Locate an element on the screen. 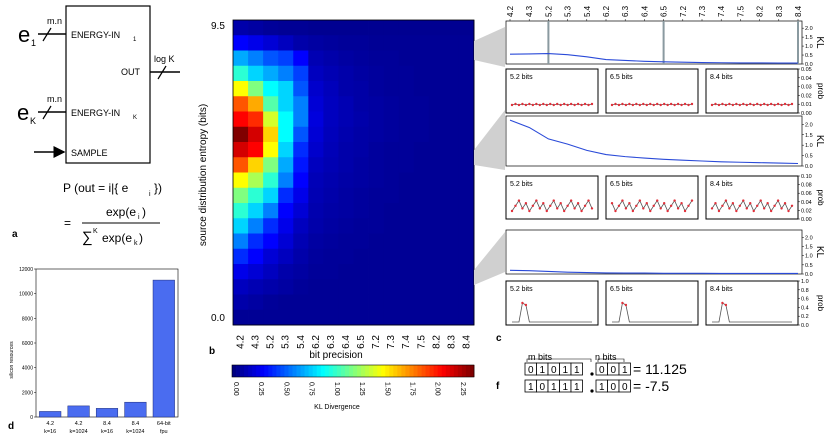 The image size is (830, 439). m-bits-bracket is located at coordinates (559, 360).